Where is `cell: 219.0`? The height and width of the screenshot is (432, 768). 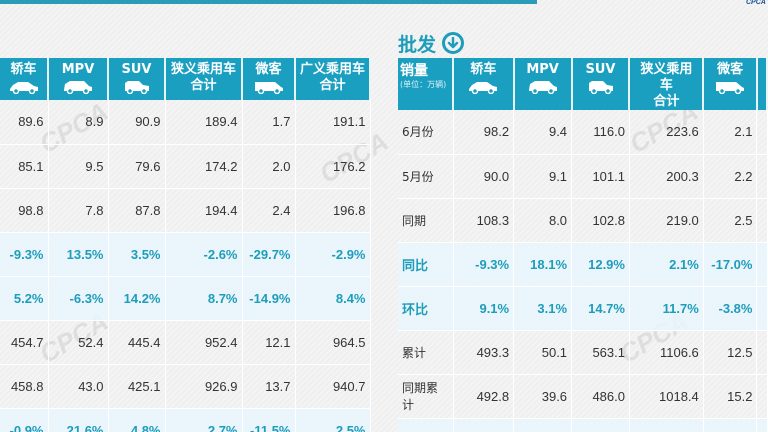
cell: 219.0 is located at coordinates (666, 220).